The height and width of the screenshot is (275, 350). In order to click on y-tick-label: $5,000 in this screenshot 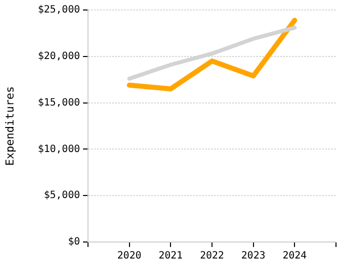, I will do `click(62, 196)`.